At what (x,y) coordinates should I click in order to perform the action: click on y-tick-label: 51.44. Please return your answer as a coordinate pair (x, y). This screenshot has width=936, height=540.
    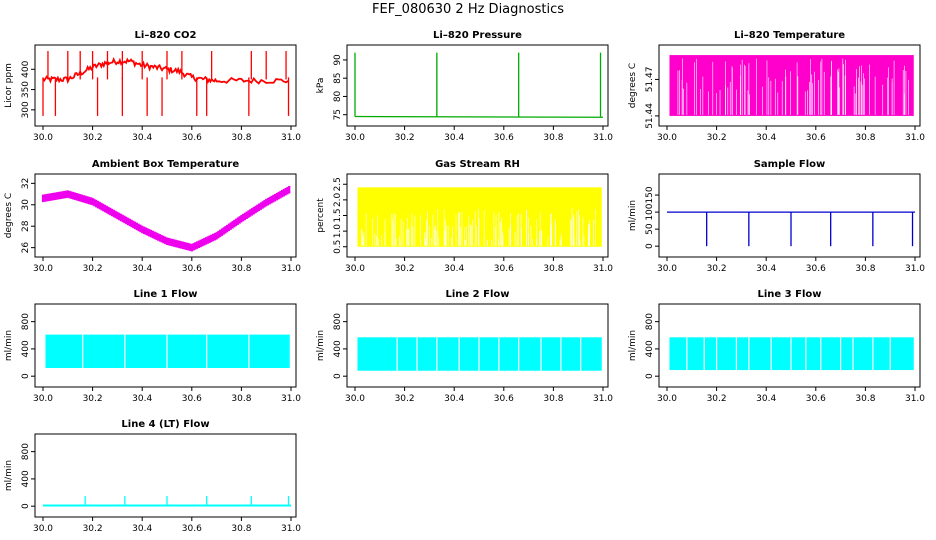
    Looking at the image, I should click on (650, 116).